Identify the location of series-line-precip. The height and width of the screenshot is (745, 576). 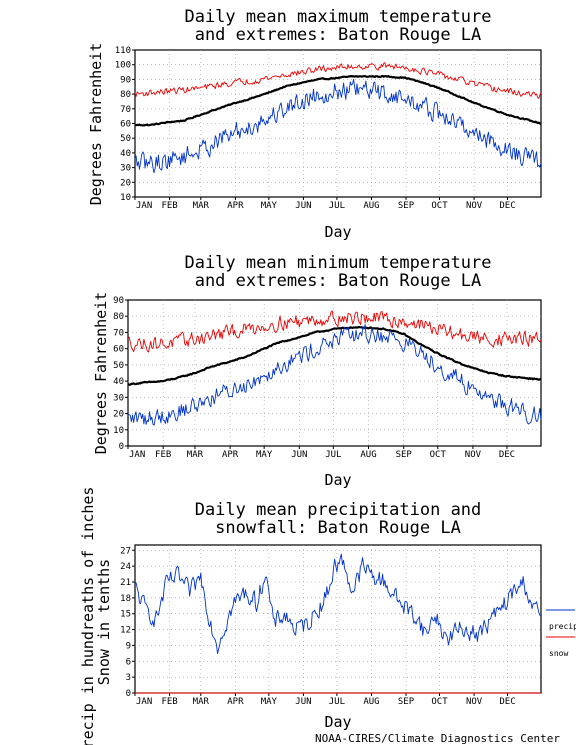
(338, 603).